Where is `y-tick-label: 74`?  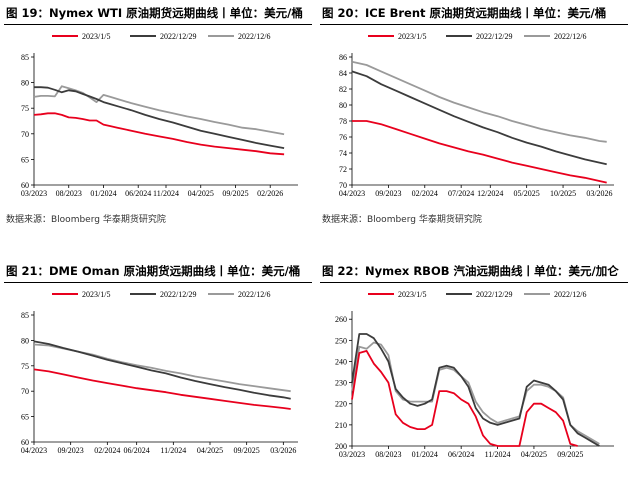
y-tick-label: 74 is located at coordinates (343, 153).